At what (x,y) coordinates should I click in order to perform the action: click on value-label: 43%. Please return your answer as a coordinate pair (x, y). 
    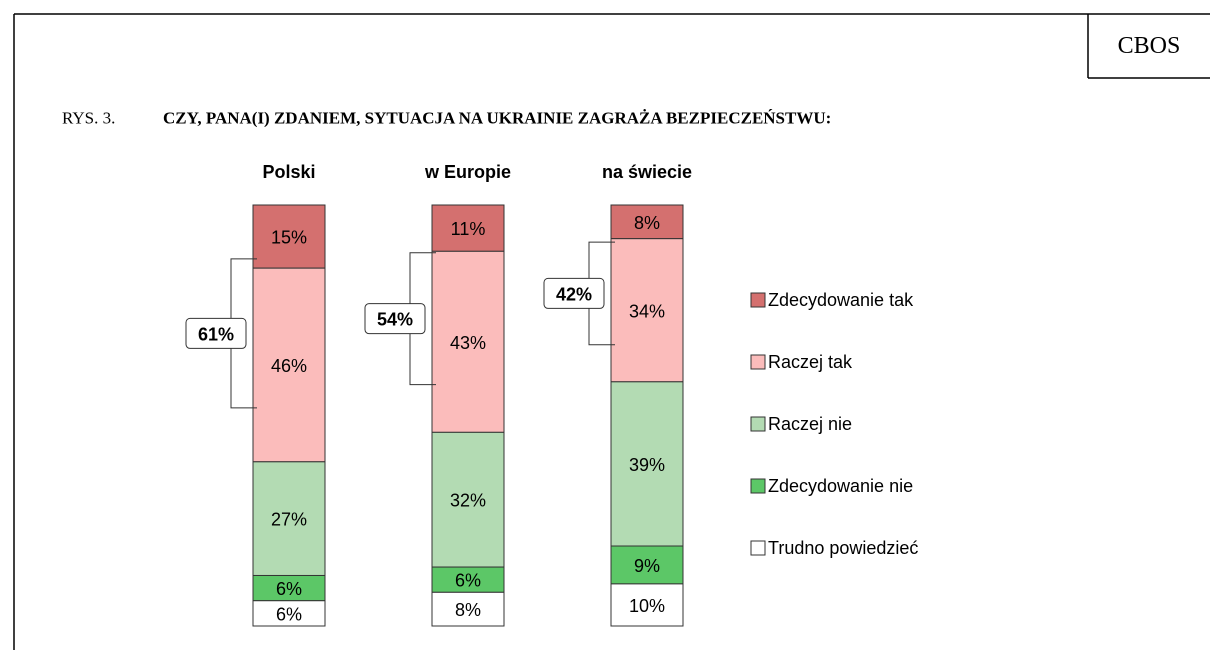
    Looking at the image, I should click on (468, 343).